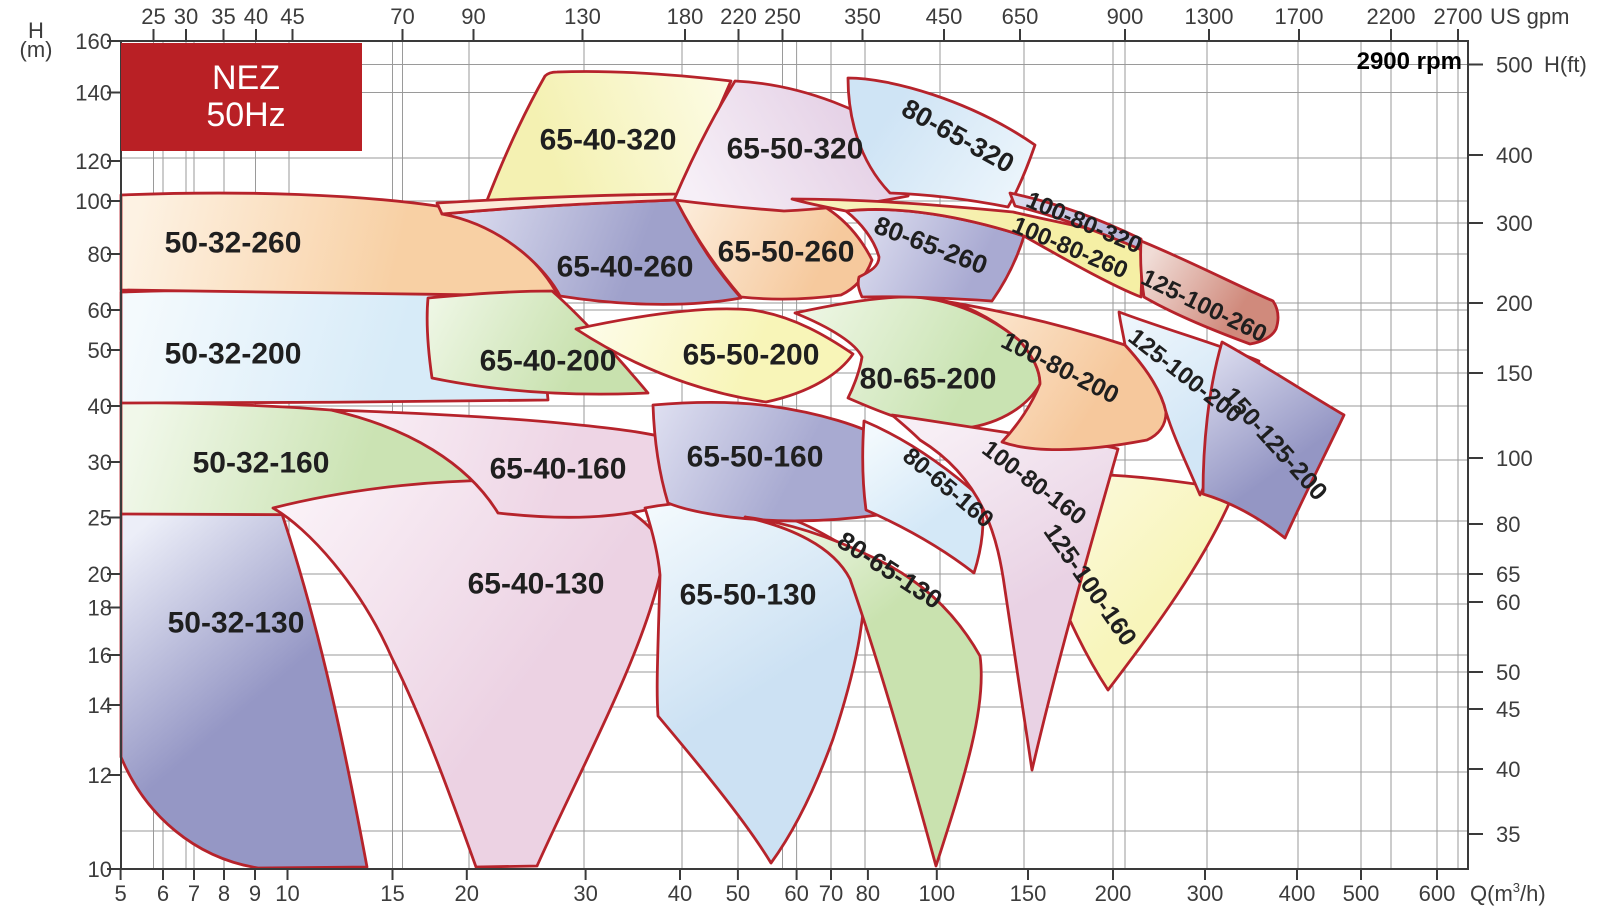 Image resolution: width=1600 pixels, height=920 pixels. I want to click on svg-text: 140, so click(93, 93).